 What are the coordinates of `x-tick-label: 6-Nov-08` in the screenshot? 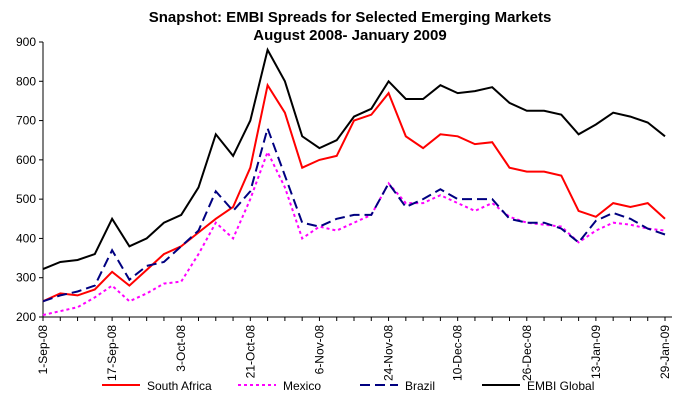 It's located at (319, 350).